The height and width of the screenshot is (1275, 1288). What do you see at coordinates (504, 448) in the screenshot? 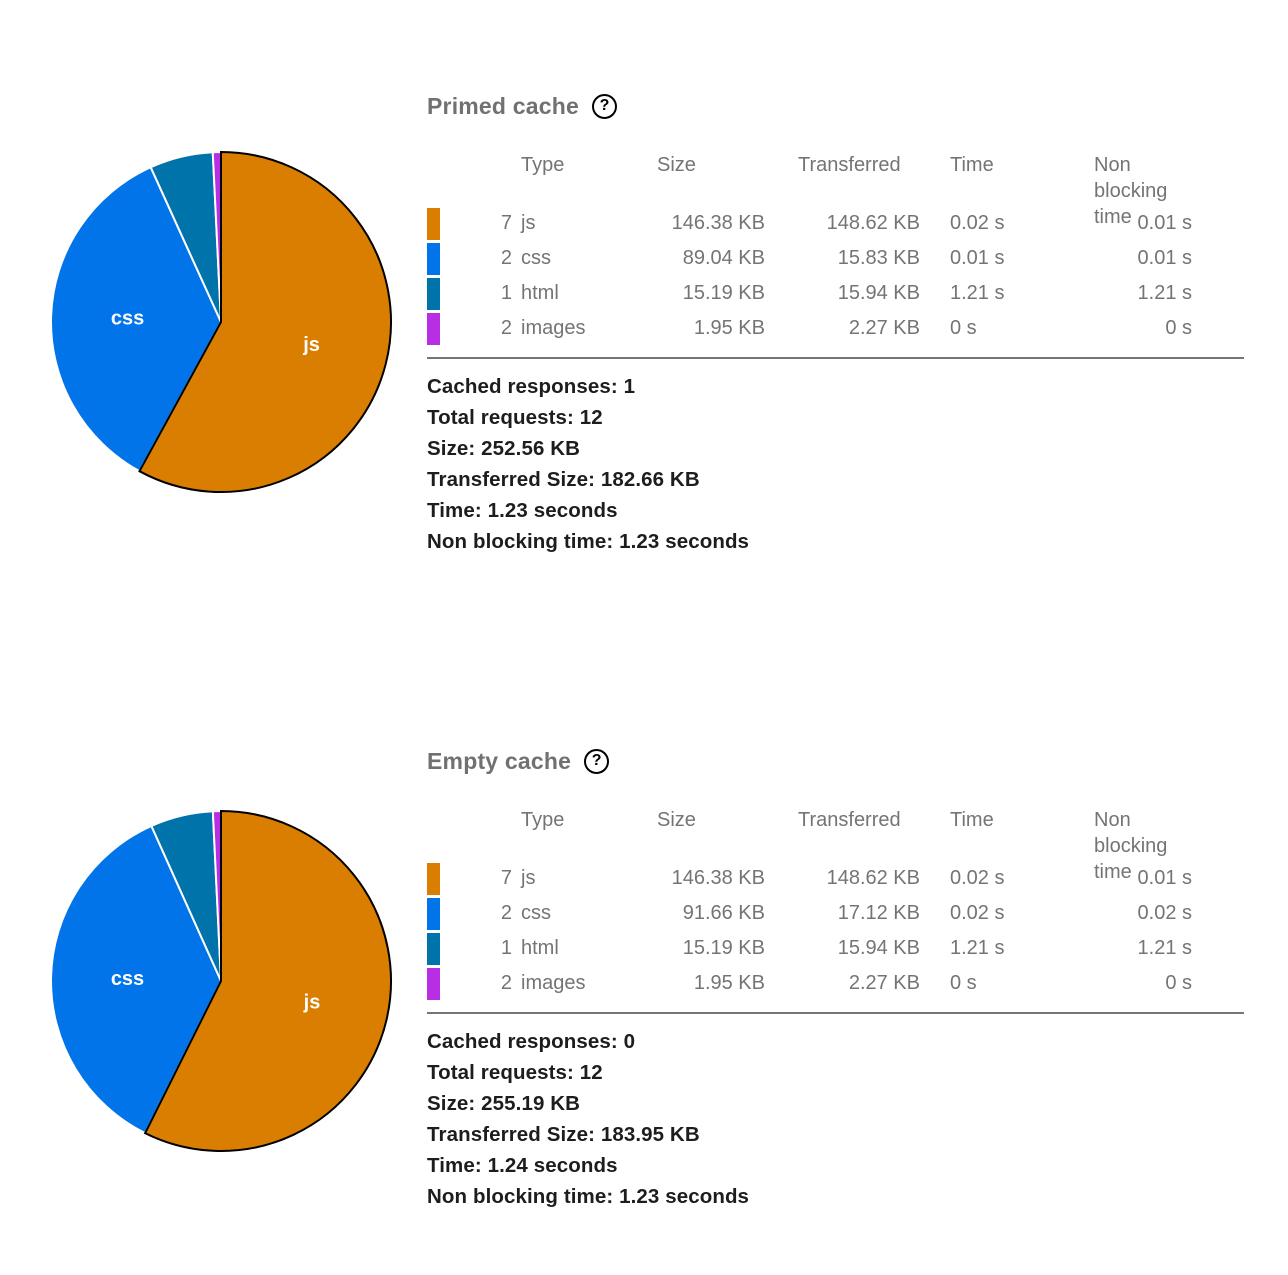
I see `summary-line: Size: 252.56 KB` at bounding box center [504, 448].